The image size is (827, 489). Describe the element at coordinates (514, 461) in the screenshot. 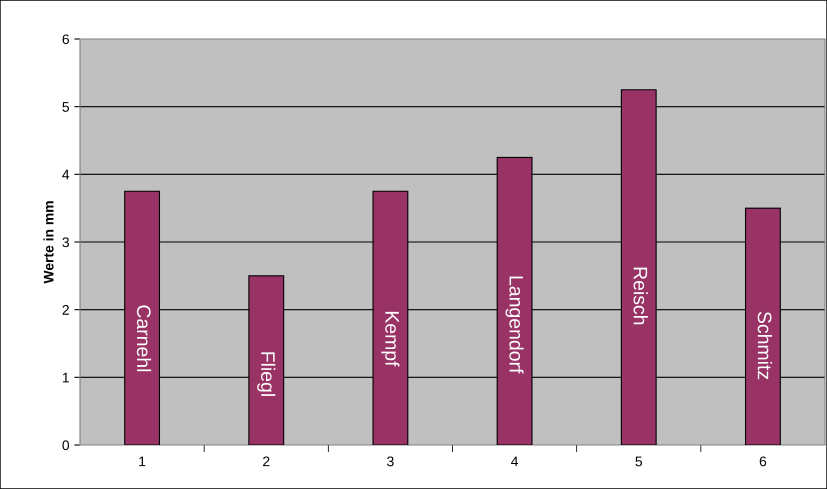

I see `x-tick-label: 4` at that location.